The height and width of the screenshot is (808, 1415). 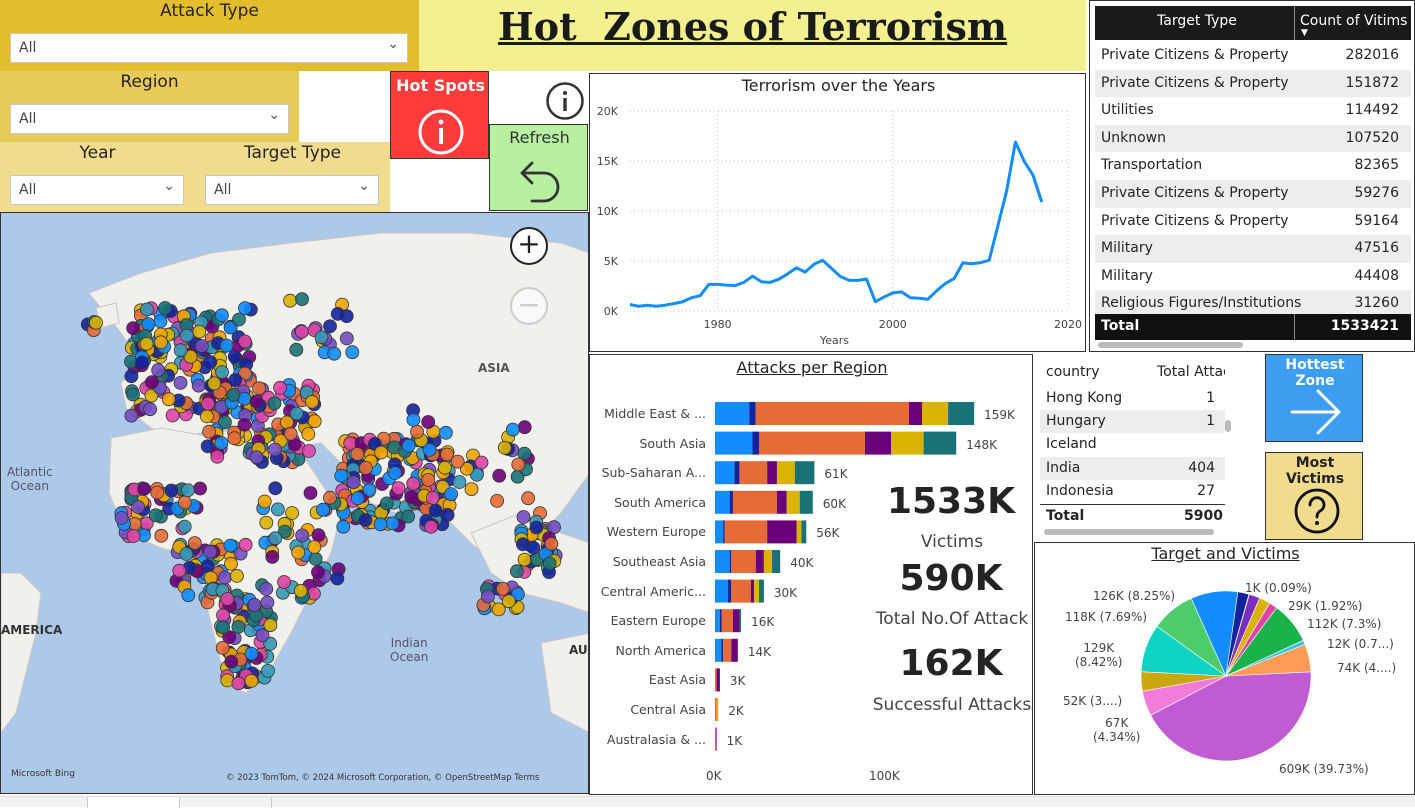 What do you see at coordinates (1253, 166) in the screenshot?
I see `table-row: Transportation 82365` at bounding box center [1253, 166].